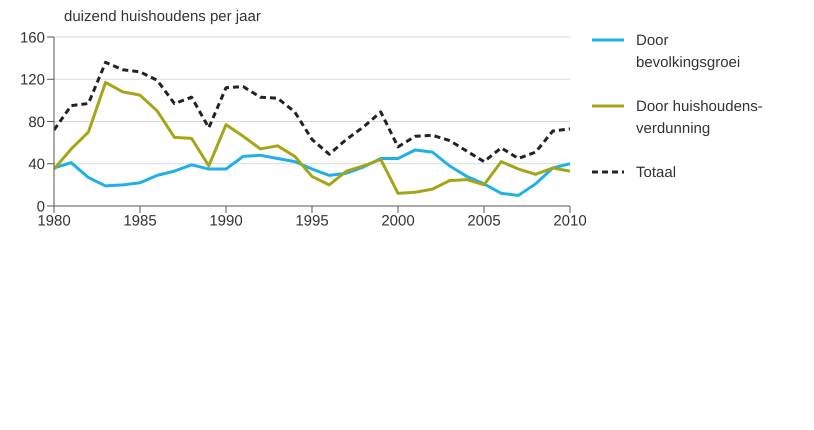 This screenshot has width=814, height=430. I want to click on y-tick-label: 120, so click(32, 80).